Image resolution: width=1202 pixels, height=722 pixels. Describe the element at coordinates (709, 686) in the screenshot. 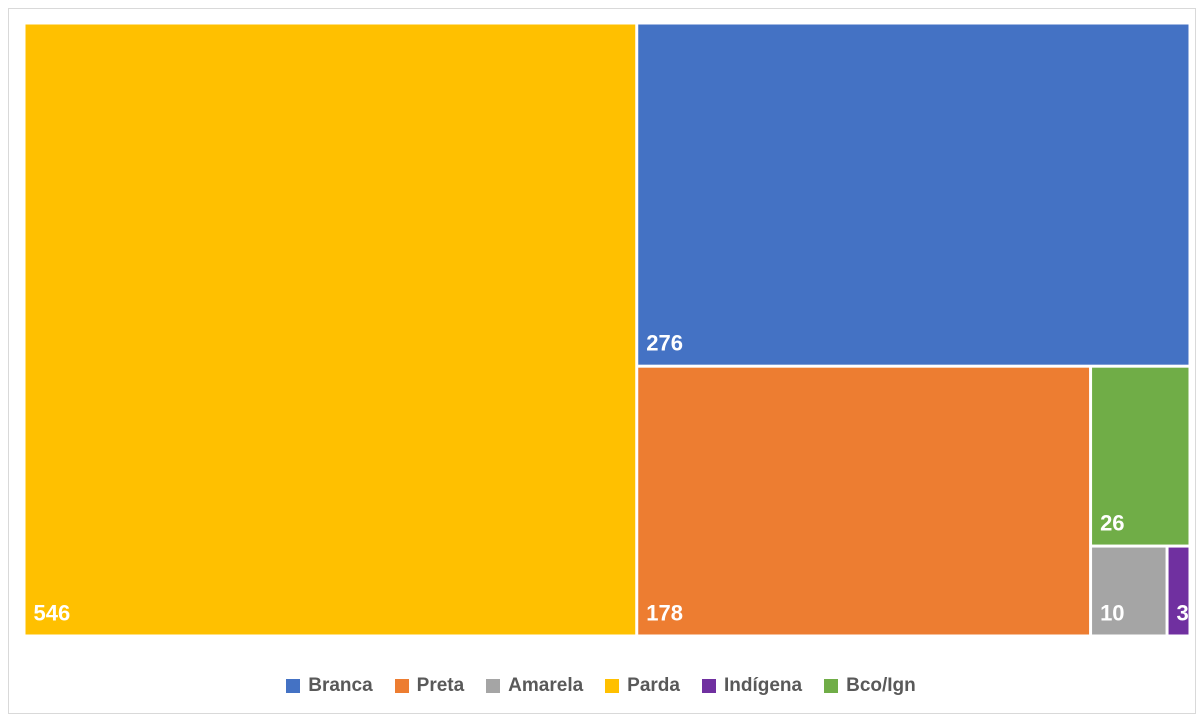

I see `legend-swatch-indigena` at that location.